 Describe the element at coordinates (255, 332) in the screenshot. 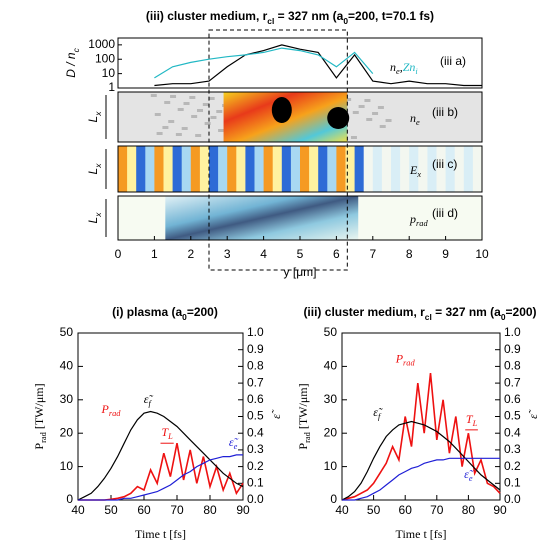

I see `y2-tick-label: 1.0` at that location.